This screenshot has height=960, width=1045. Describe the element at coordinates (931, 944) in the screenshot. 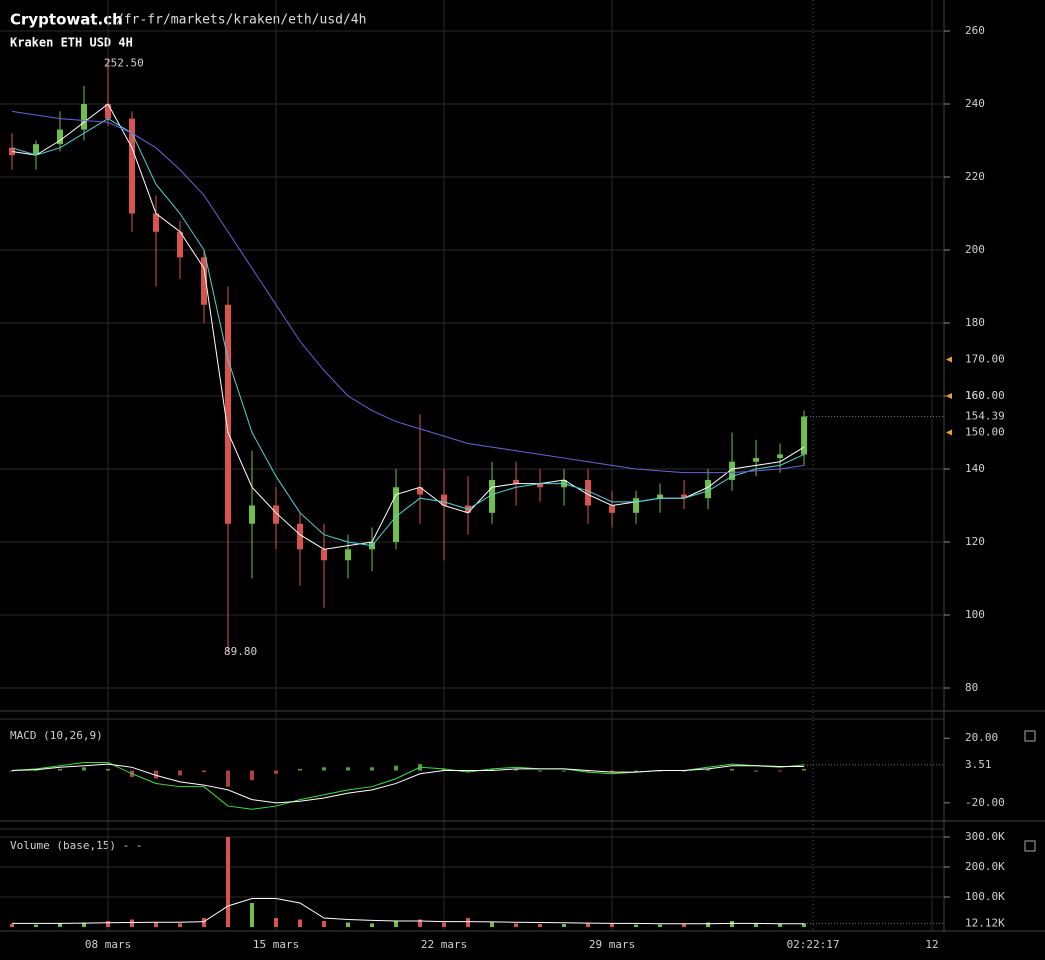

I see `x-tick-label: 12` at that location.